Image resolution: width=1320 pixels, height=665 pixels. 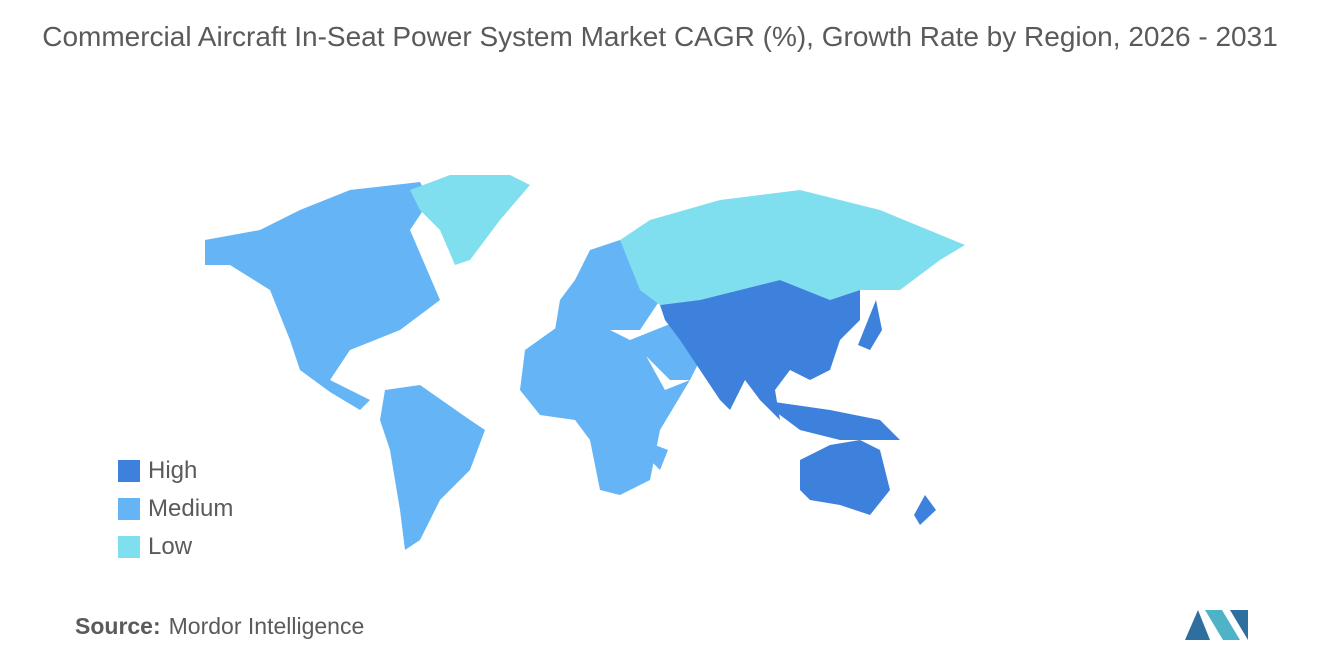 I want to click on legend-item: Low, so click(x=175, y=547).